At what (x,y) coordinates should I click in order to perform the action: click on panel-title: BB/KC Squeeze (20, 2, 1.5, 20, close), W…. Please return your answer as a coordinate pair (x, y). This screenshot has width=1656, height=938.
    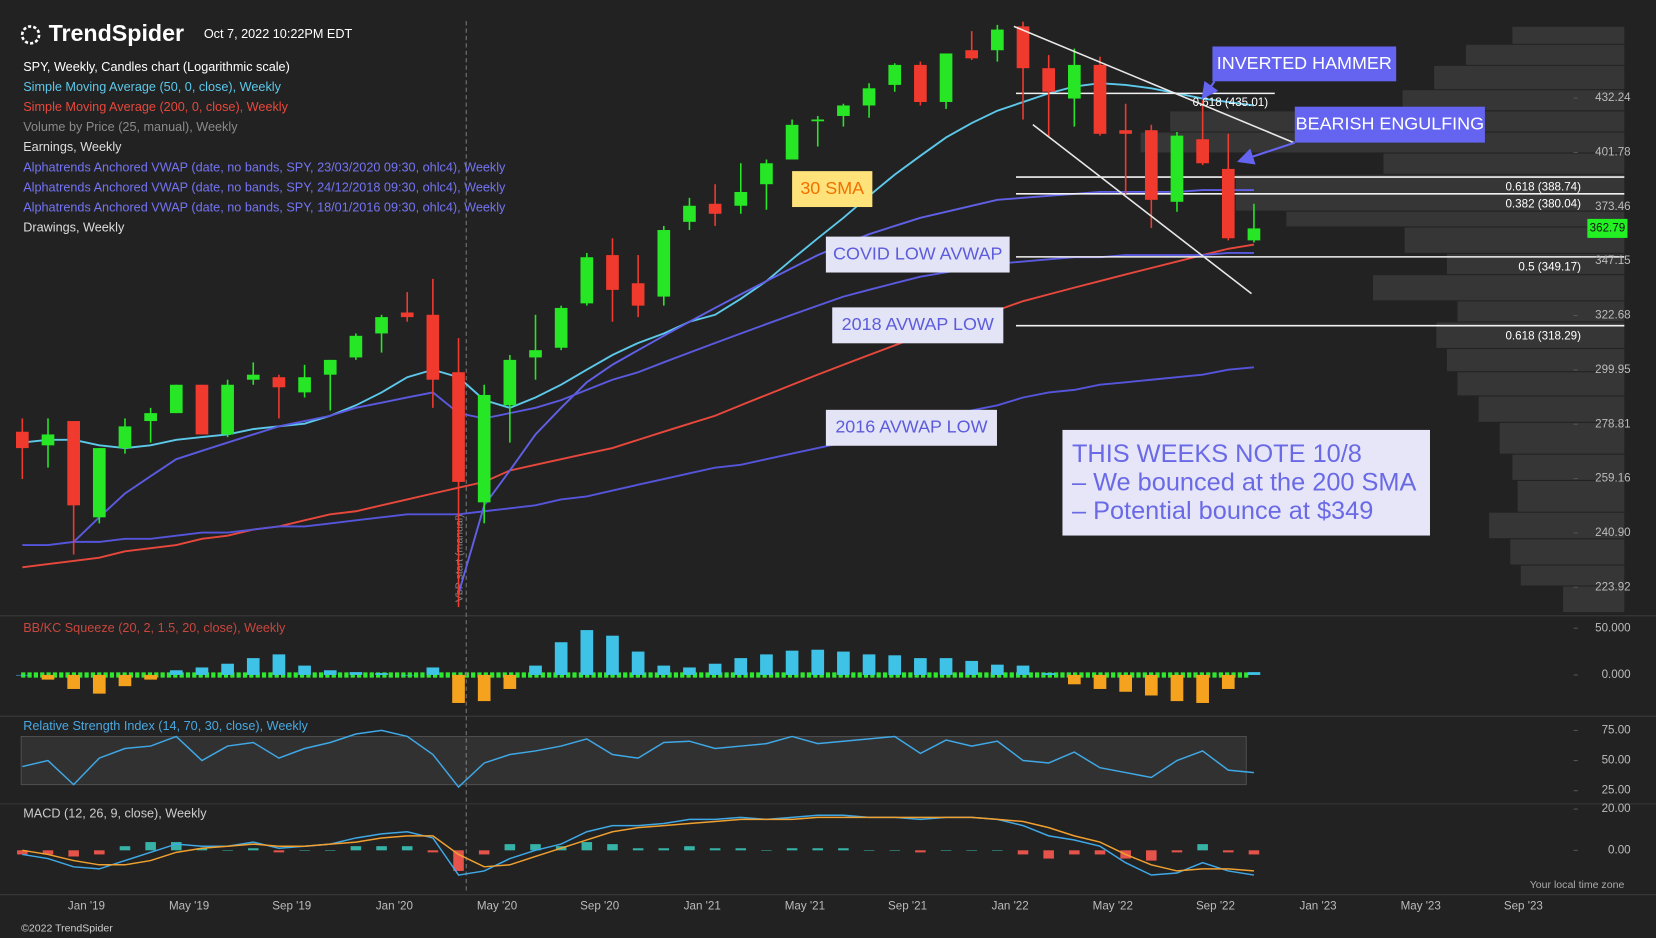
    Looking at the image, I should click on (154, 628).